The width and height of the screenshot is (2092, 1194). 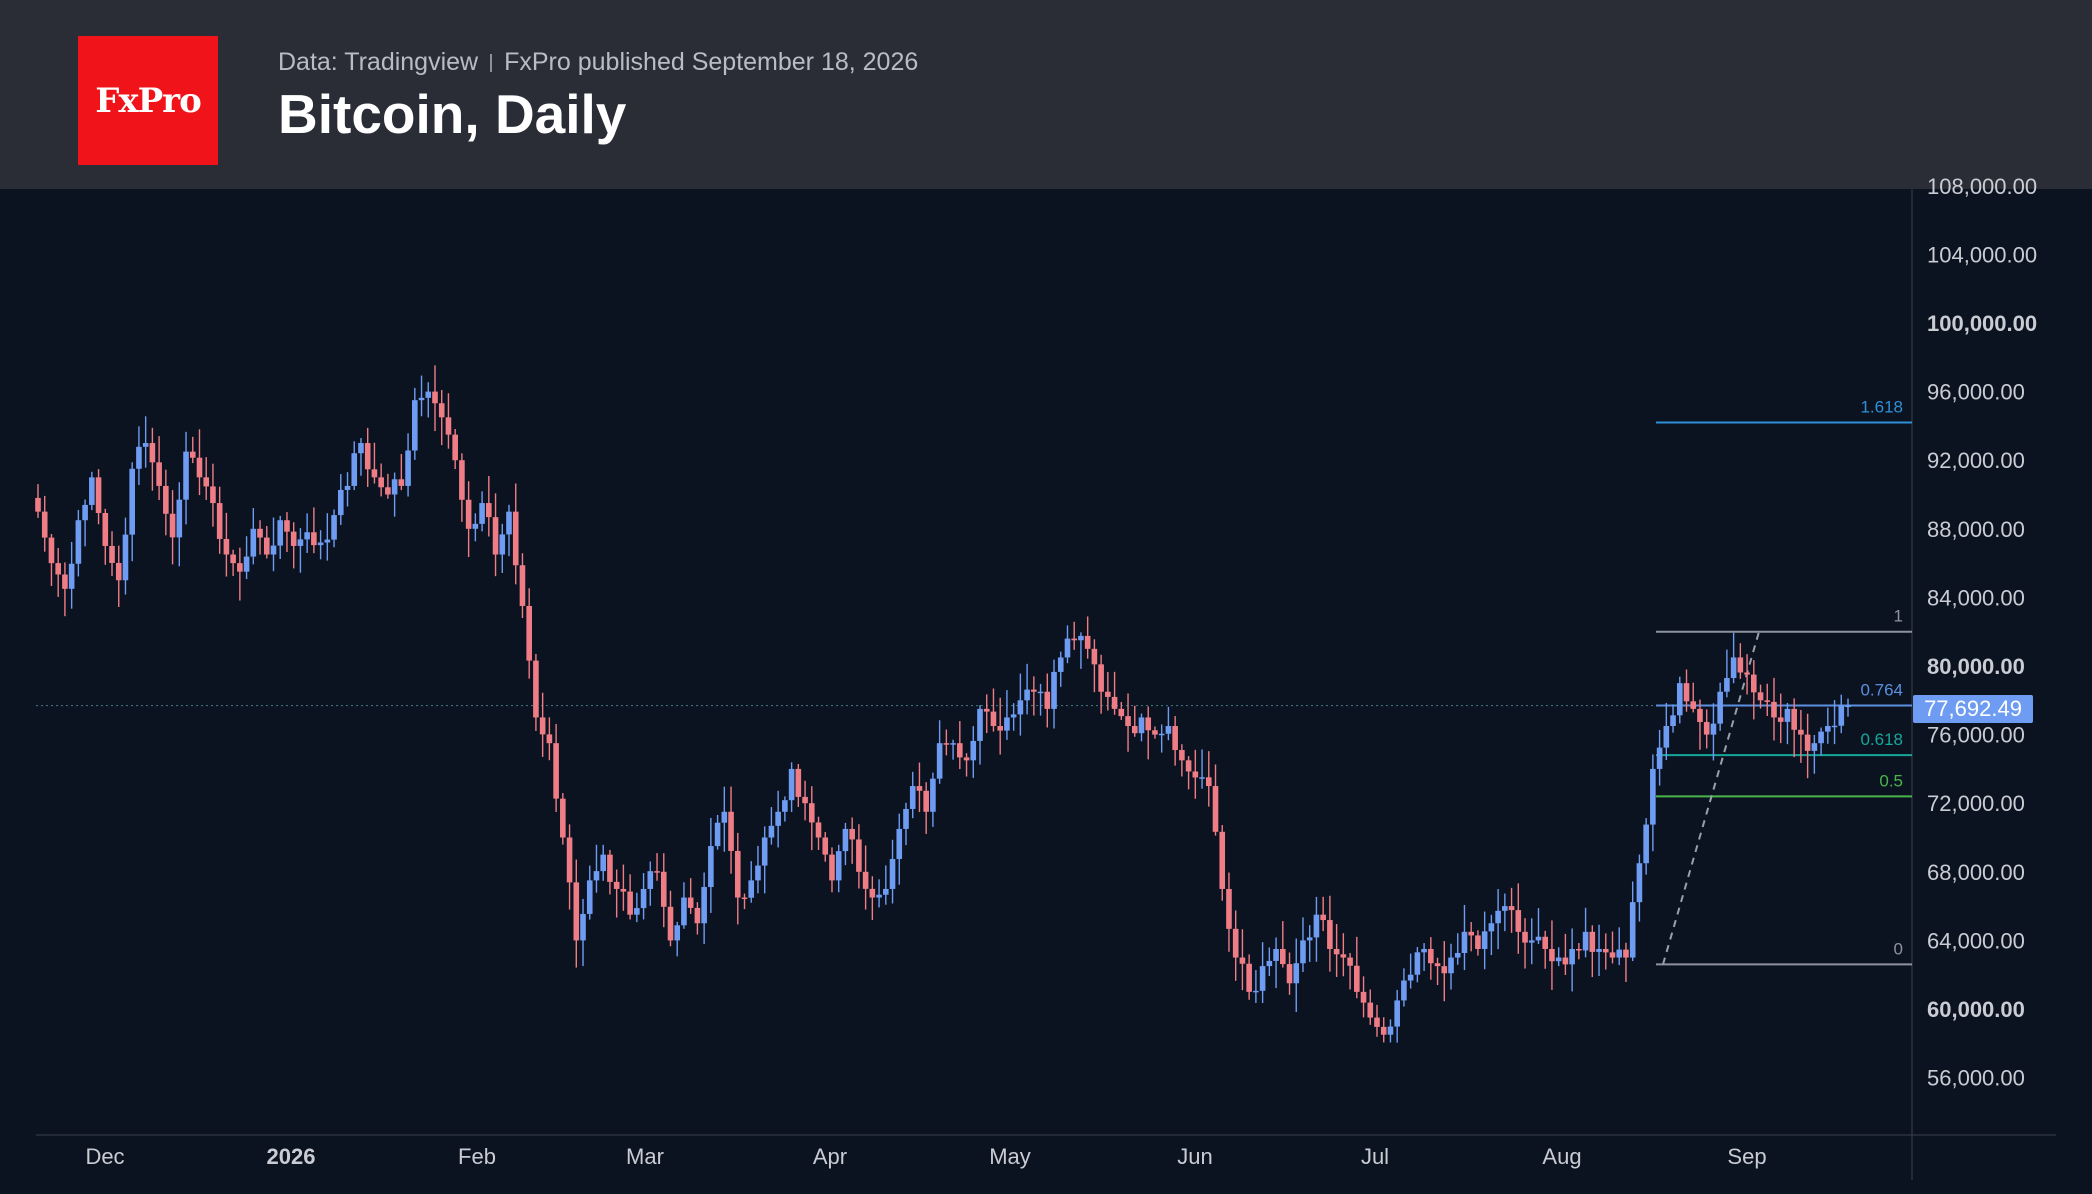 I want to click on y-tick-label: 60,000.00, so click(x=1976, y=1009).